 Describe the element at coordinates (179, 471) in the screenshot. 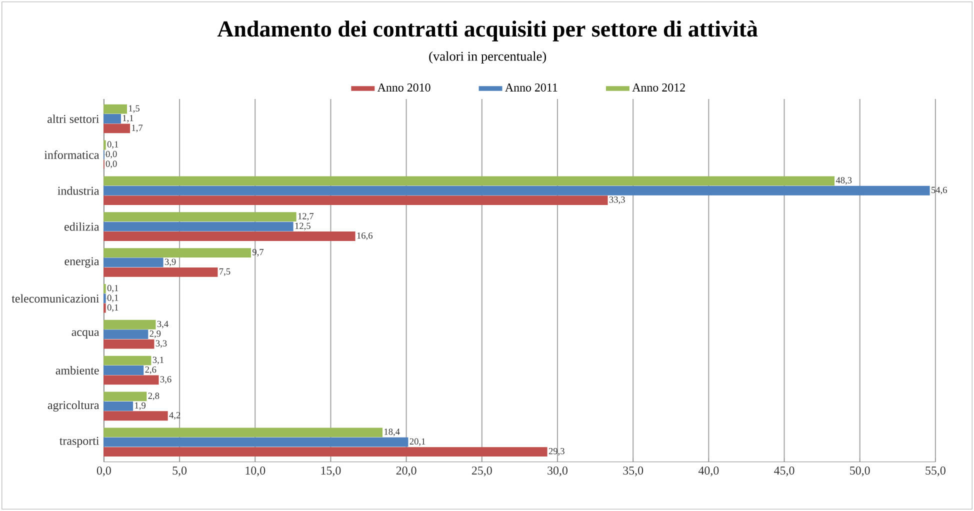

I see `x-tick-label: 5,0` at that location.